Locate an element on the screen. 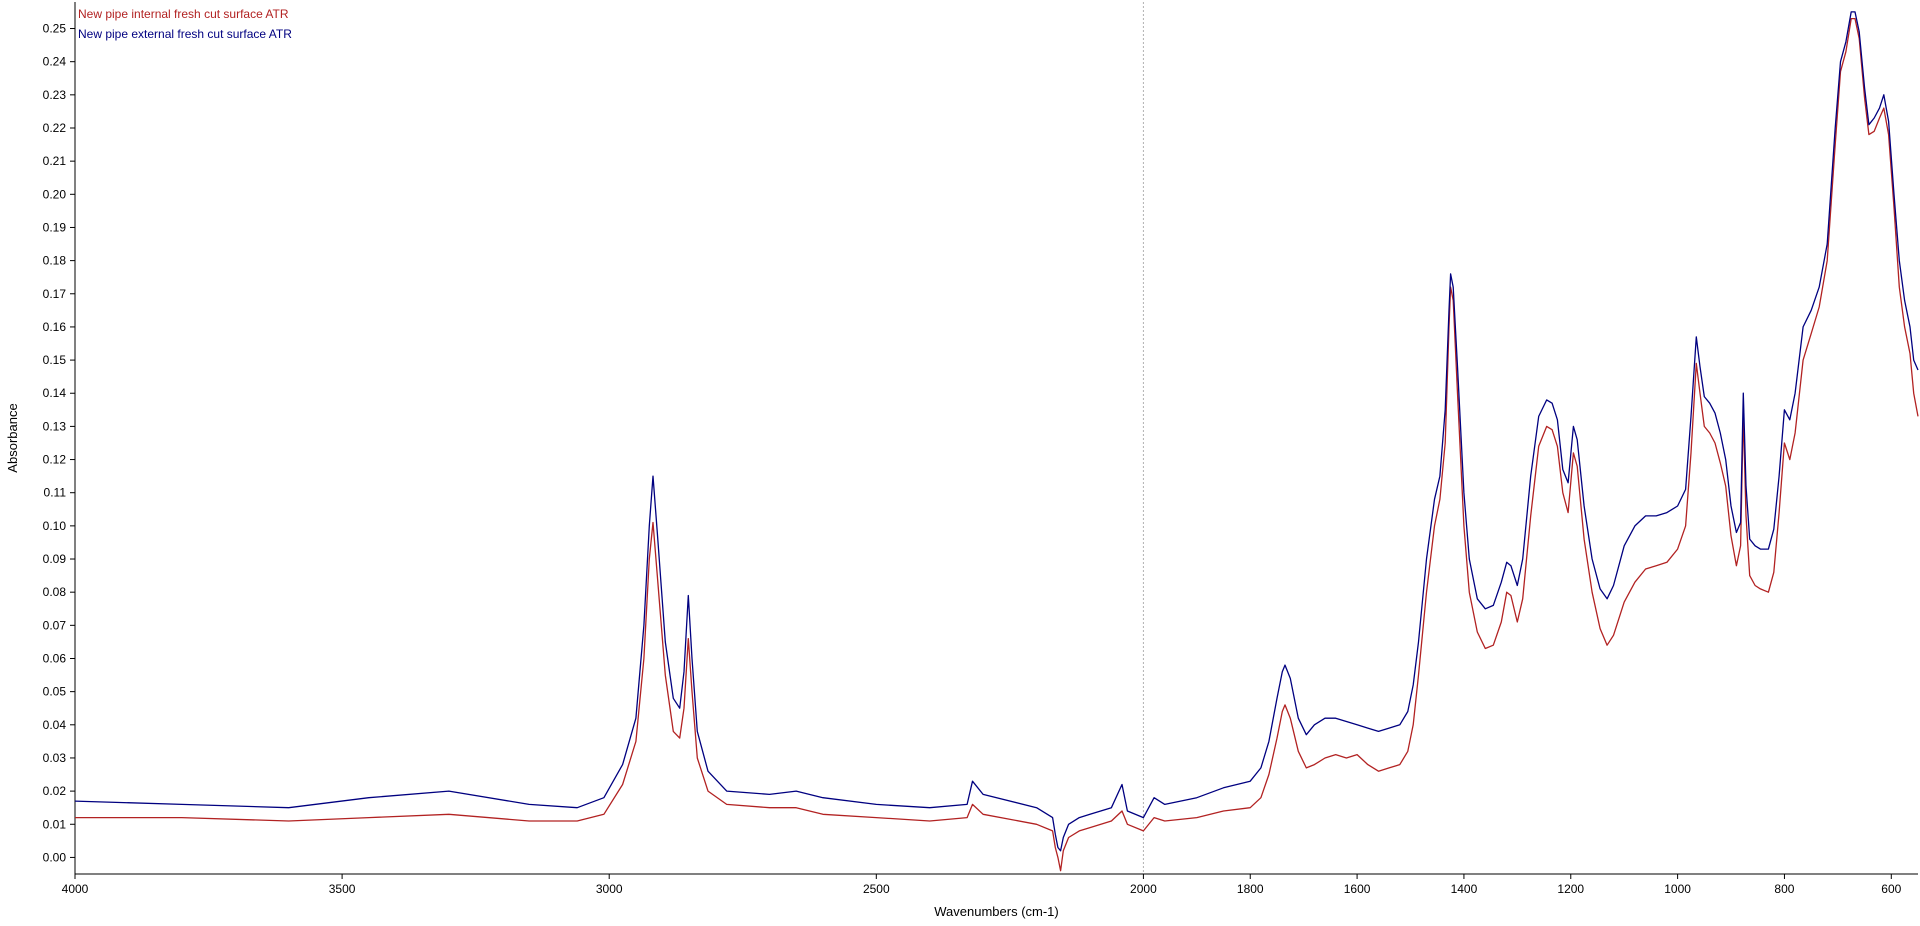  y-tick-label: 0.19 is located at coordinates (55, 227).